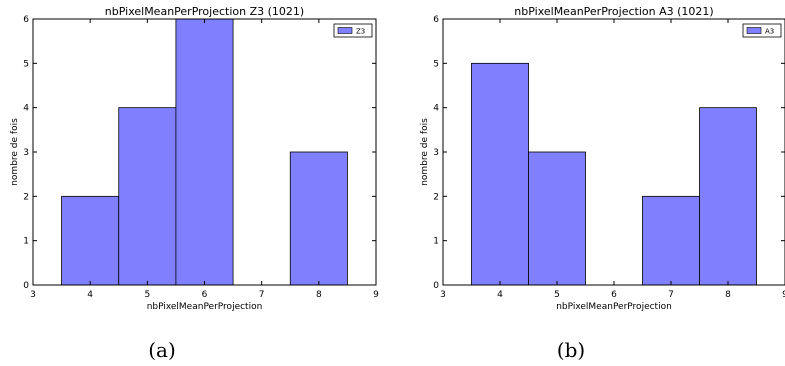 The image size is (785, 366). What do you see at coordinates (571, 350) in the screenshot?
I see `subfigure-caption: (b)` at bounding box center [571, 350].